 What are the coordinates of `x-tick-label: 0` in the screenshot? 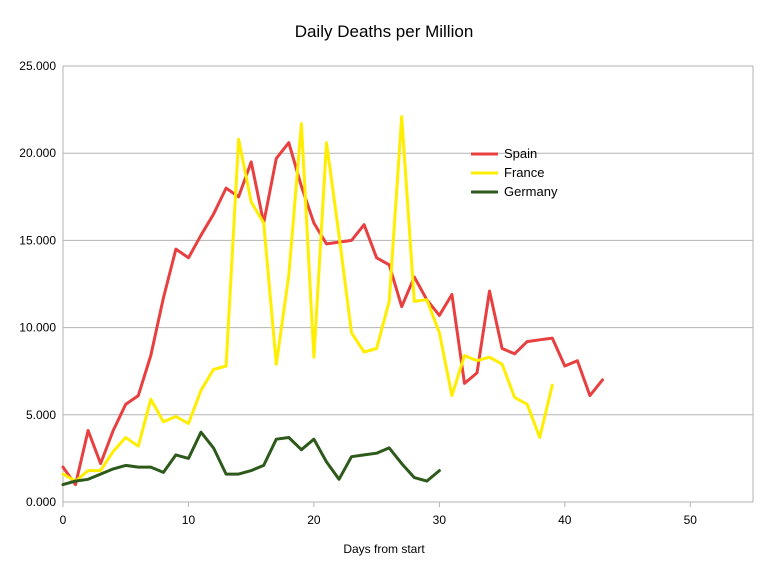 It's located at (63, 520).